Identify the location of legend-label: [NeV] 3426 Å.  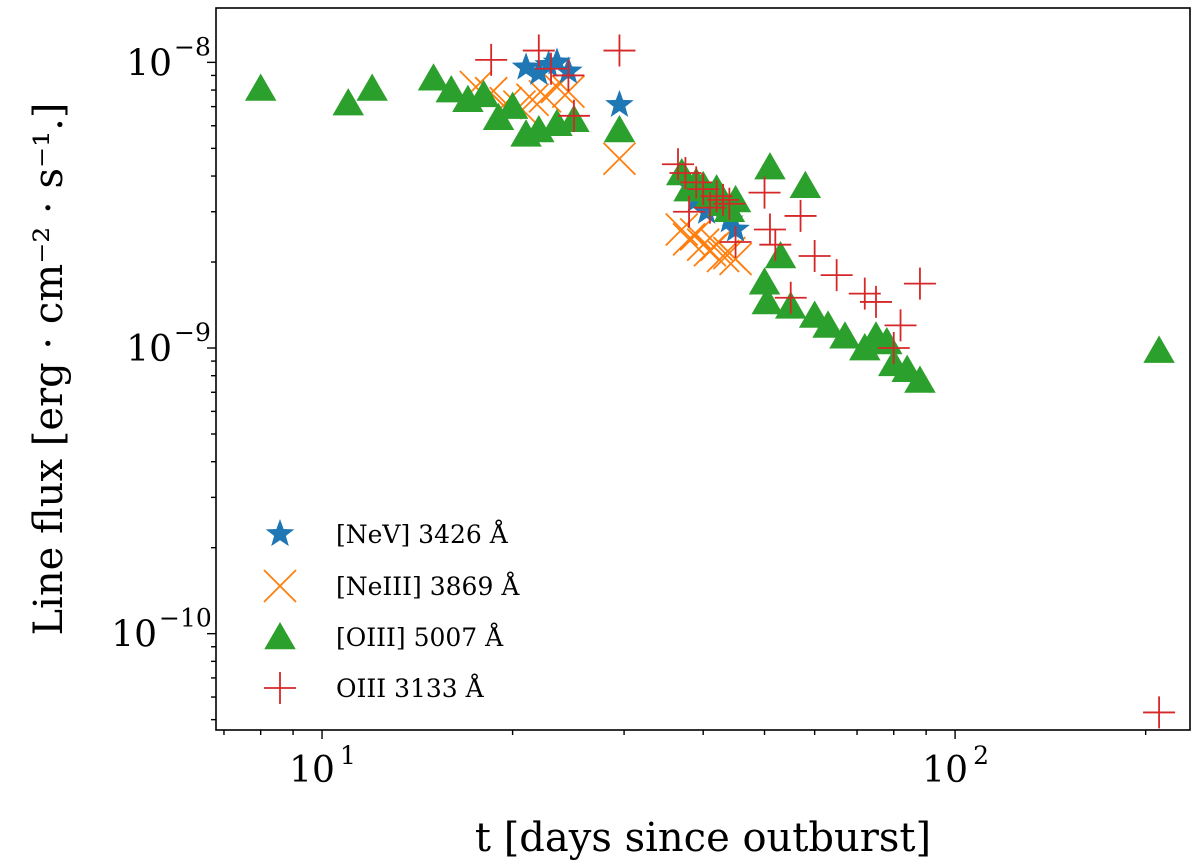
(422, 534).